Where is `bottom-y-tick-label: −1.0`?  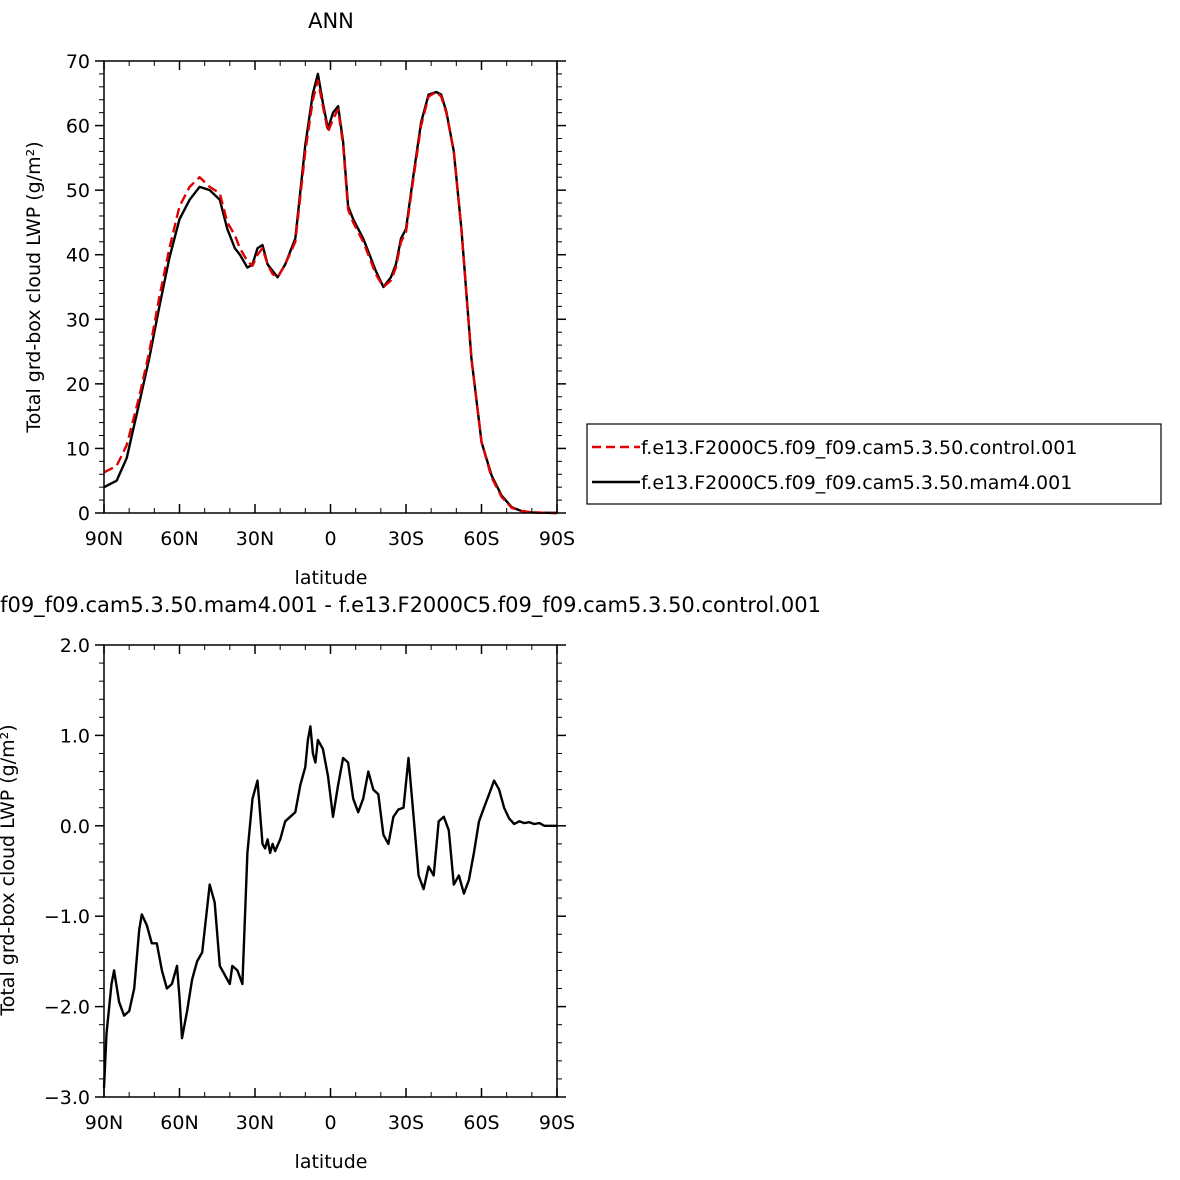 bottom-y-tick-label: −1.0 is located at coordinates (67, 917).